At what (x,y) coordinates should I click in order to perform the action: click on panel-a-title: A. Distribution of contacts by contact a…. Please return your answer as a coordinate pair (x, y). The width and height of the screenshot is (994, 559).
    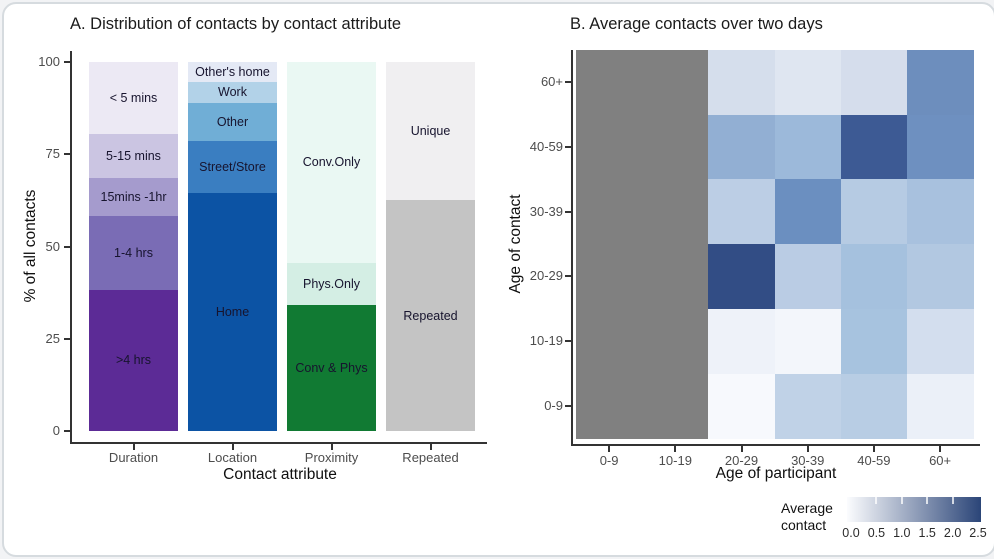
    Looking at the image, I should click on (236, 24).